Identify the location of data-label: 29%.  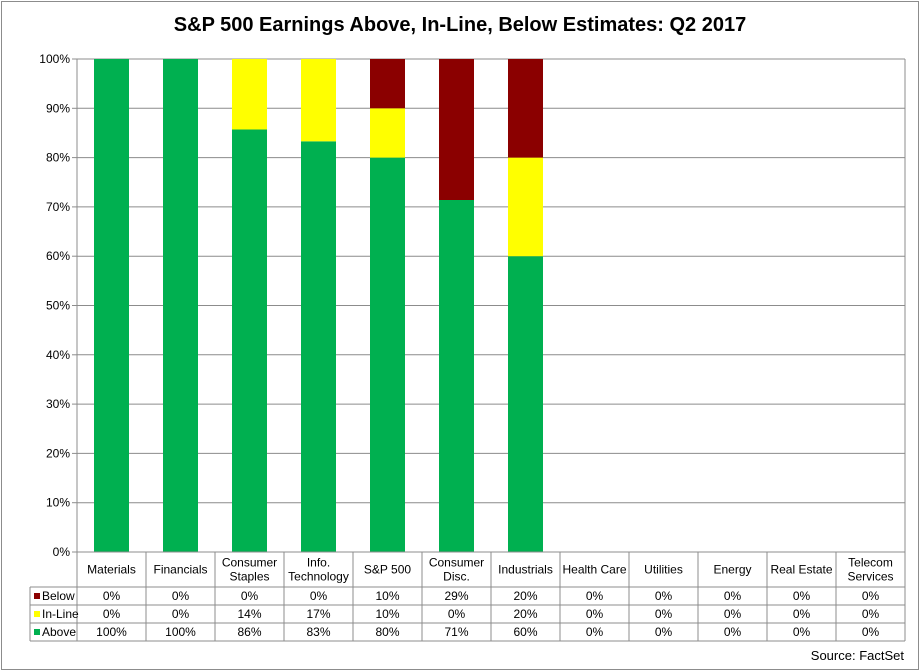
(456, 596).